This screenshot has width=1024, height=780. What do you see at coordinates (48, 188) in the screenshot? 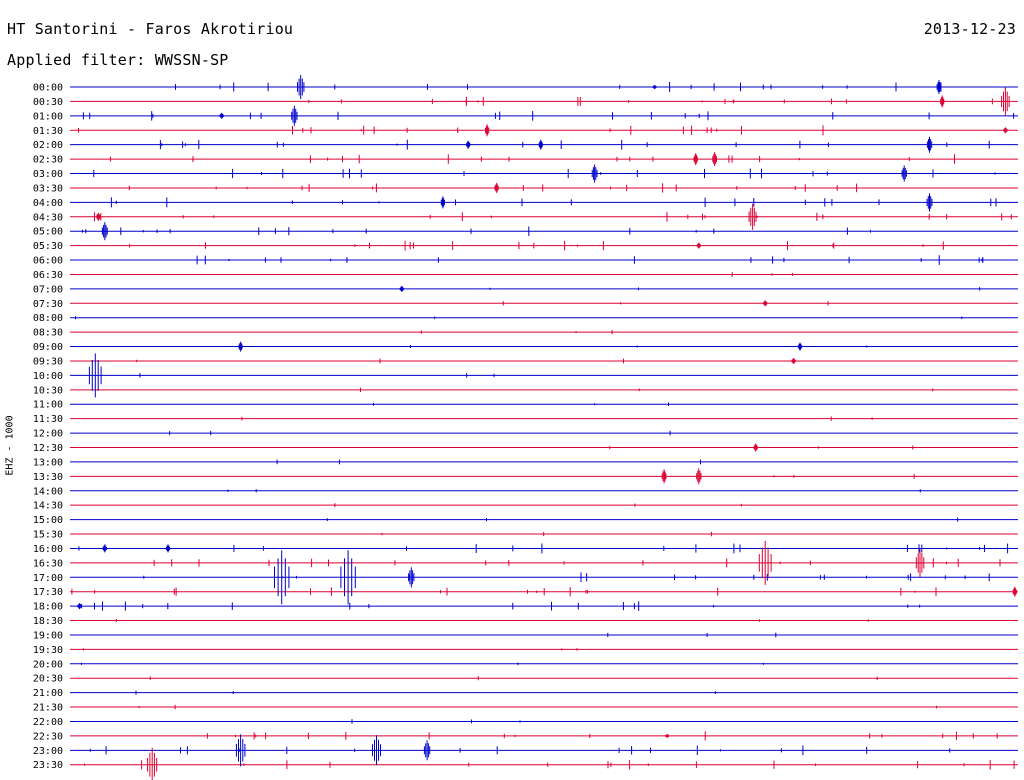
I see `row-label-0330: 03:30` at bounding box center [48, 188].